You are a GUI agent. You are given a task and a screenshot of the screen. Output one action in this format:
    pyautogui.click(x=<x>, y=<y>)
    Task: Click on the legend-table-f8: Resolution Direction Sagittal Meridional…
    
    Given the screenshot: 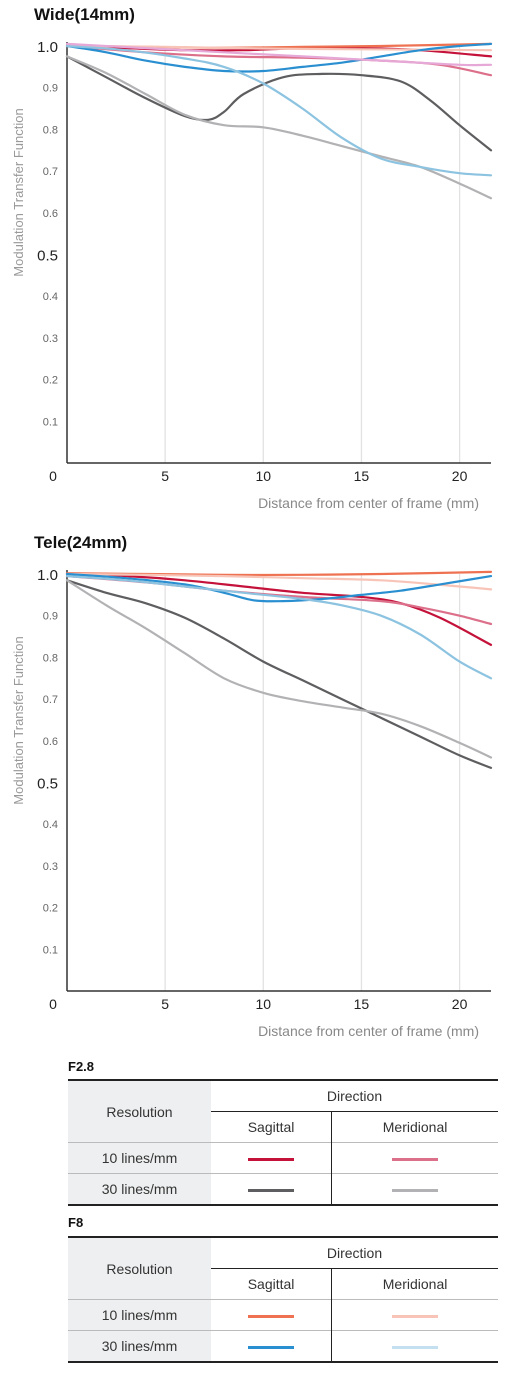 What is the action you would take?
    pyautogui.click(x=283, y=1299)
    